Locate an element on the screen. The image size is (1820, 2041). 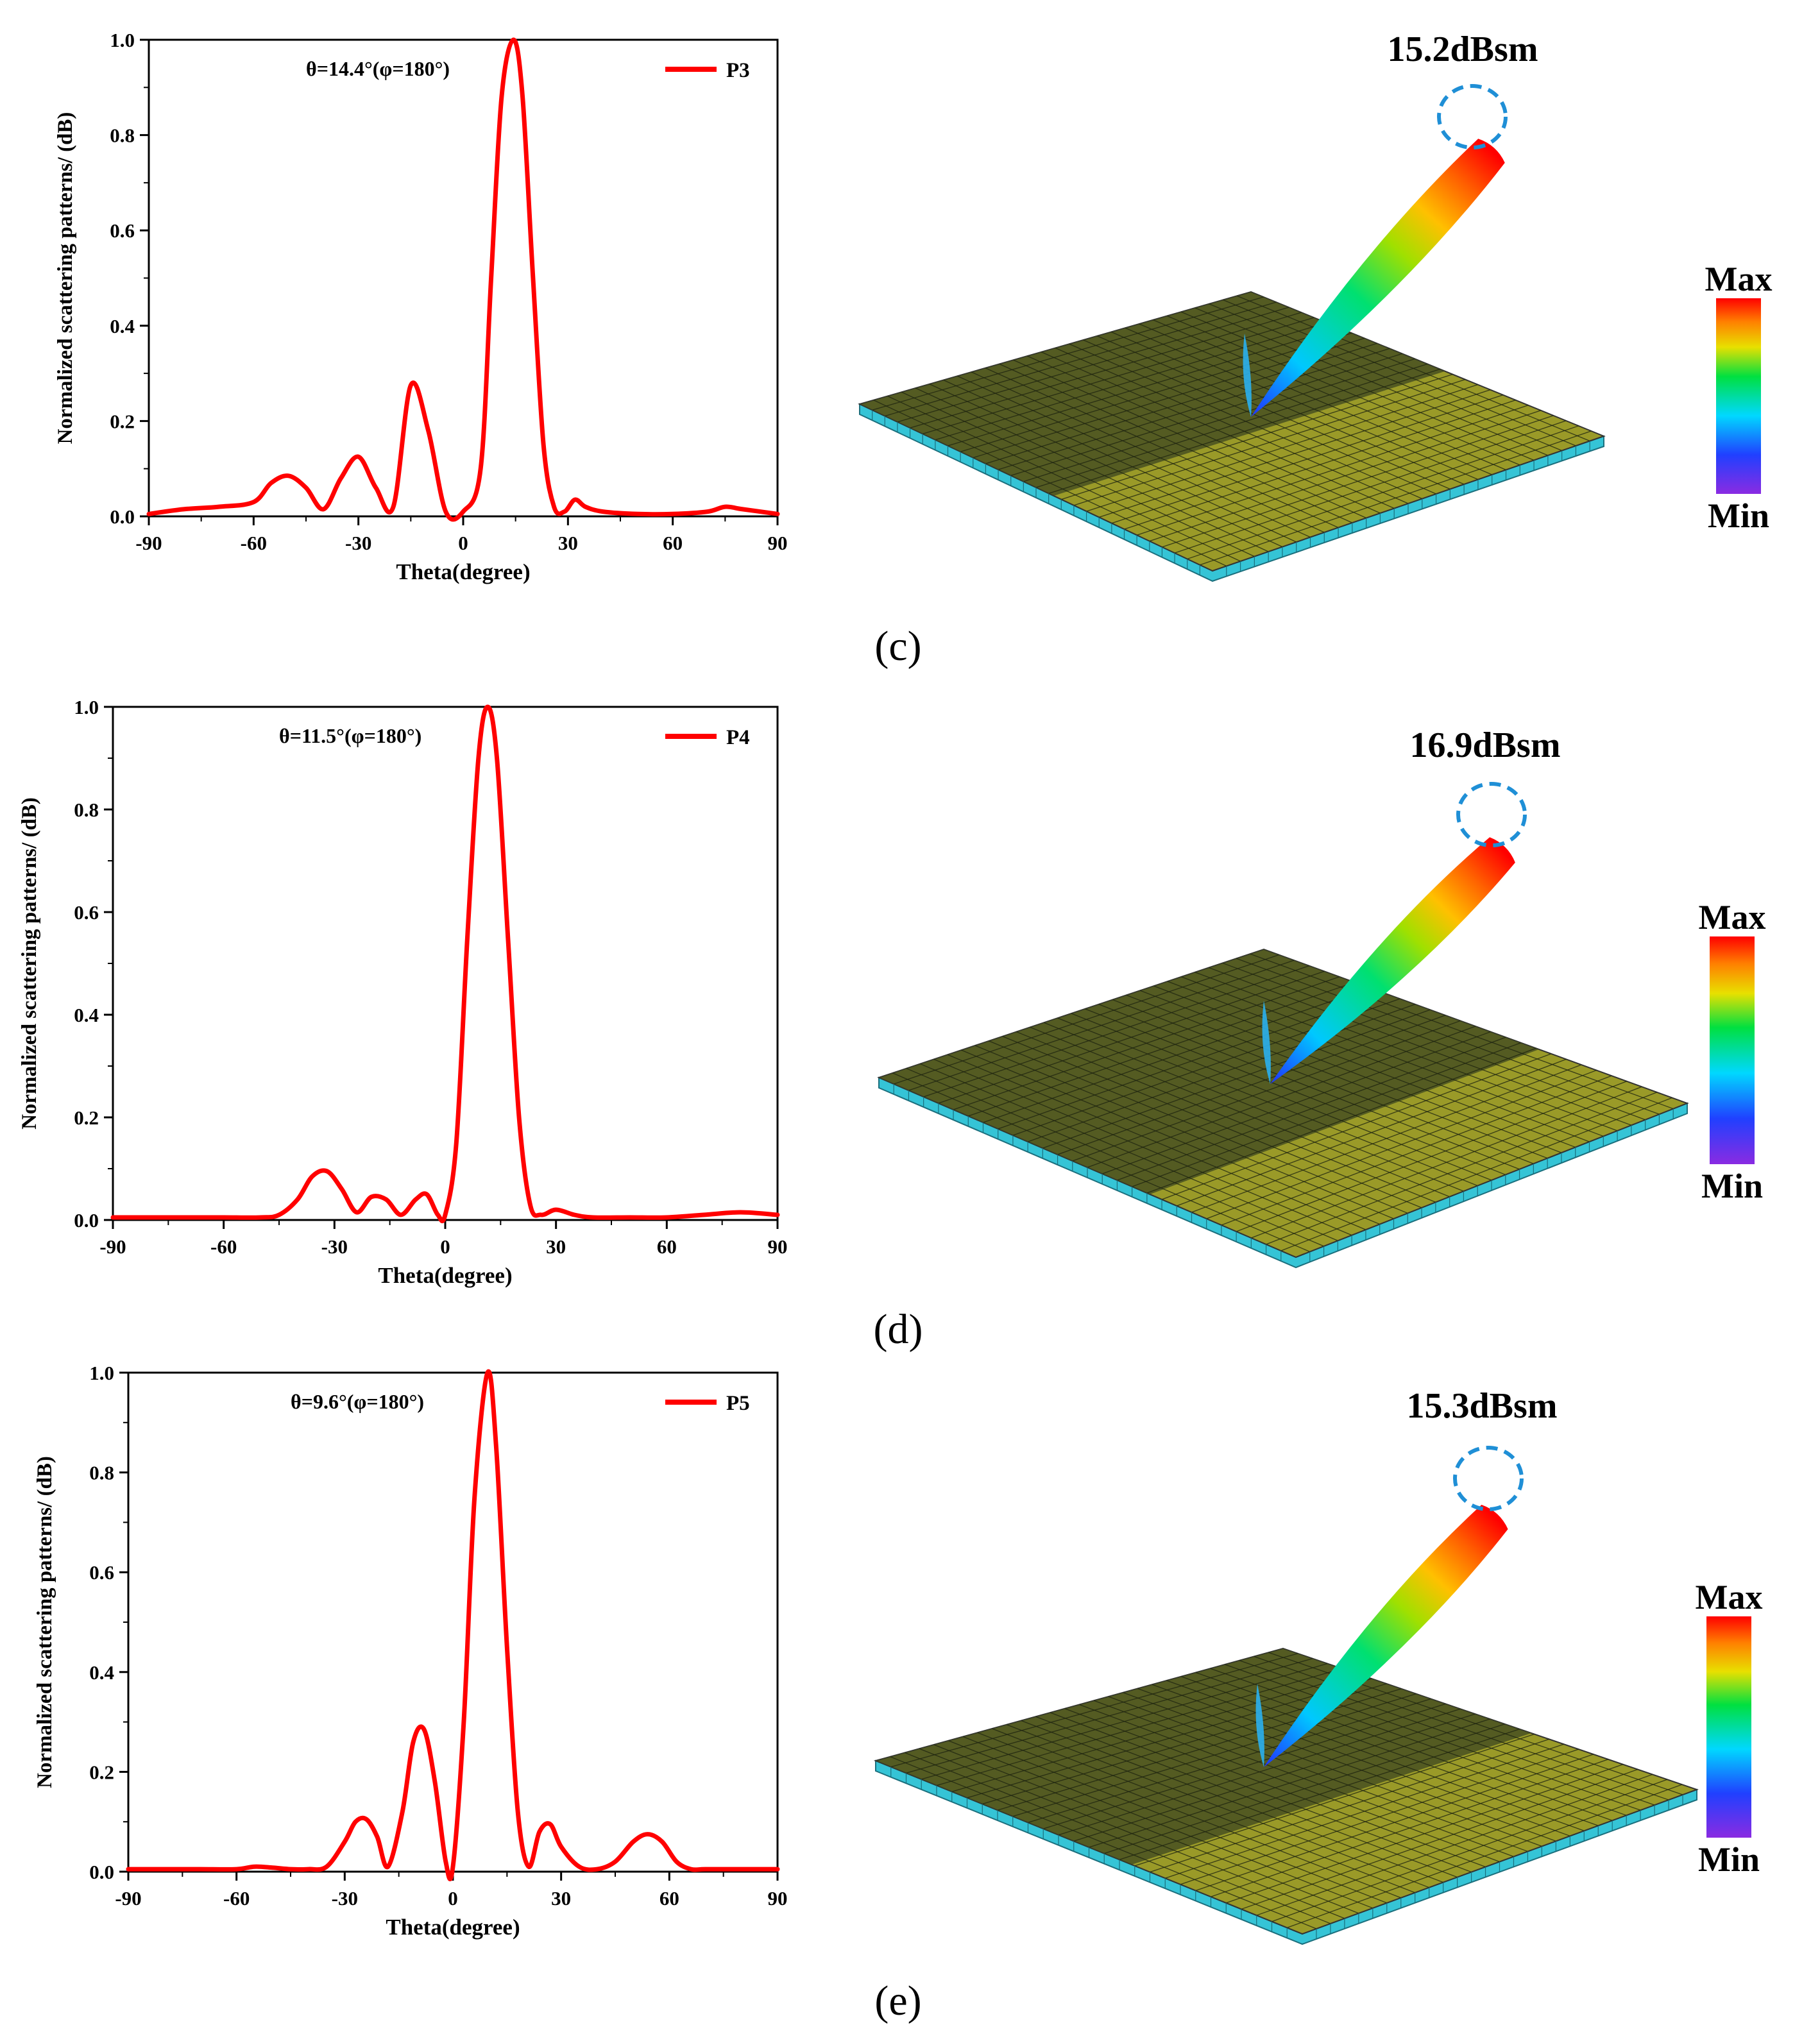
simulation-3d-view-d: 16.9dBsm Max Min is located at coordinates (1321, 997).